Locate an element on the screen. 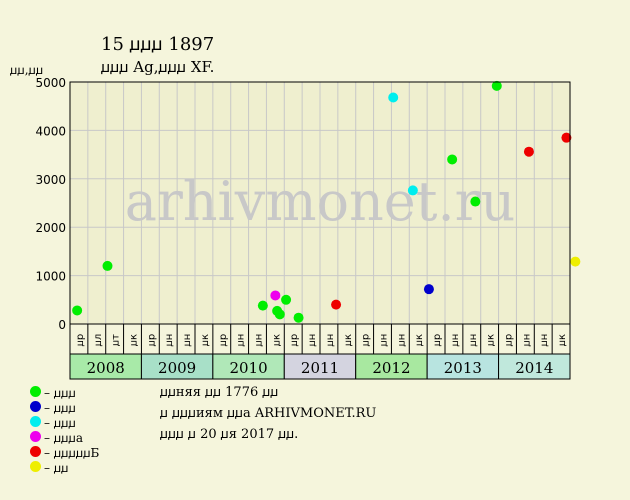  year-label: 2012 is located at coordinates (391, 368).